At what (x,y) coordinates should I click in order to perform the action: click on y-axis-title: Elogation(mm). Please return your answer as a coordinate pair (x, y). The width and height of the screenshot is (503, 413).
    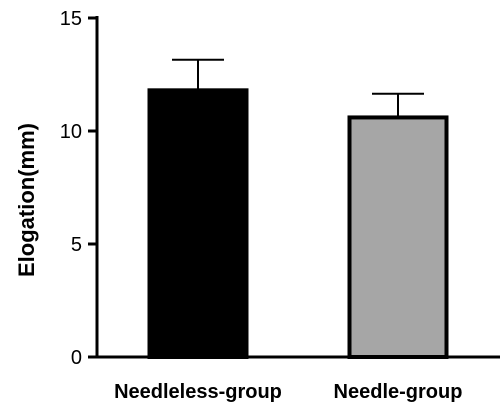
    Looking at the image, I should click on (26, 200).